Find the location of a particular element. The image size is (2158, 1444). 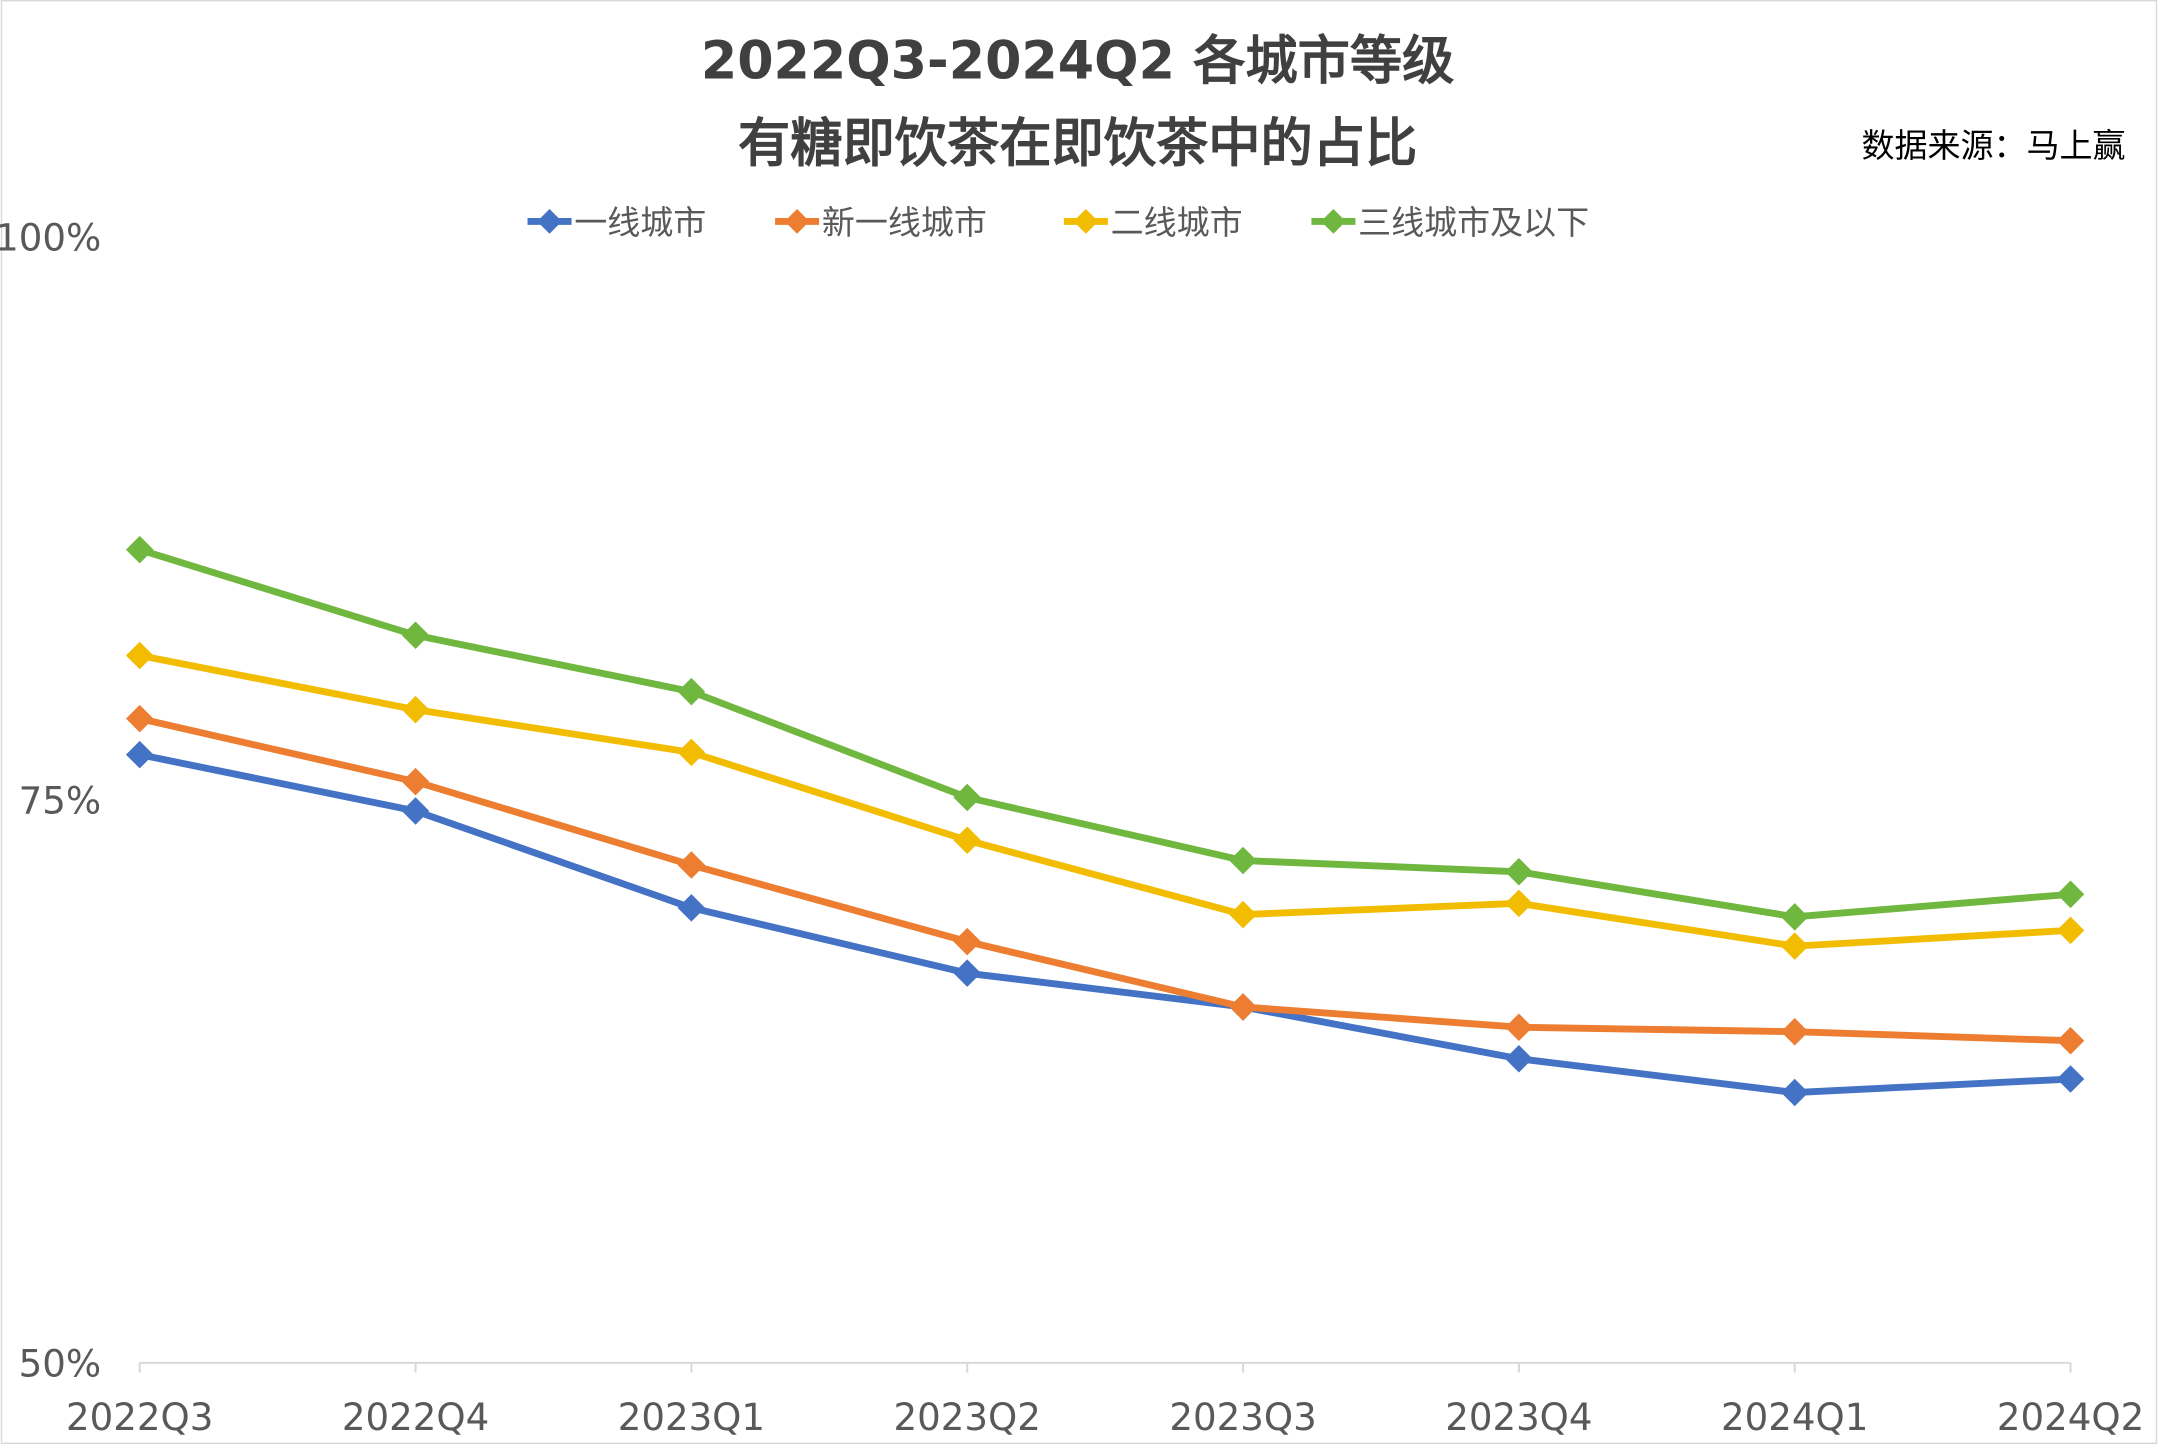

x-tick-label: 2024Q1 is located at coordinates (1794, 1417).